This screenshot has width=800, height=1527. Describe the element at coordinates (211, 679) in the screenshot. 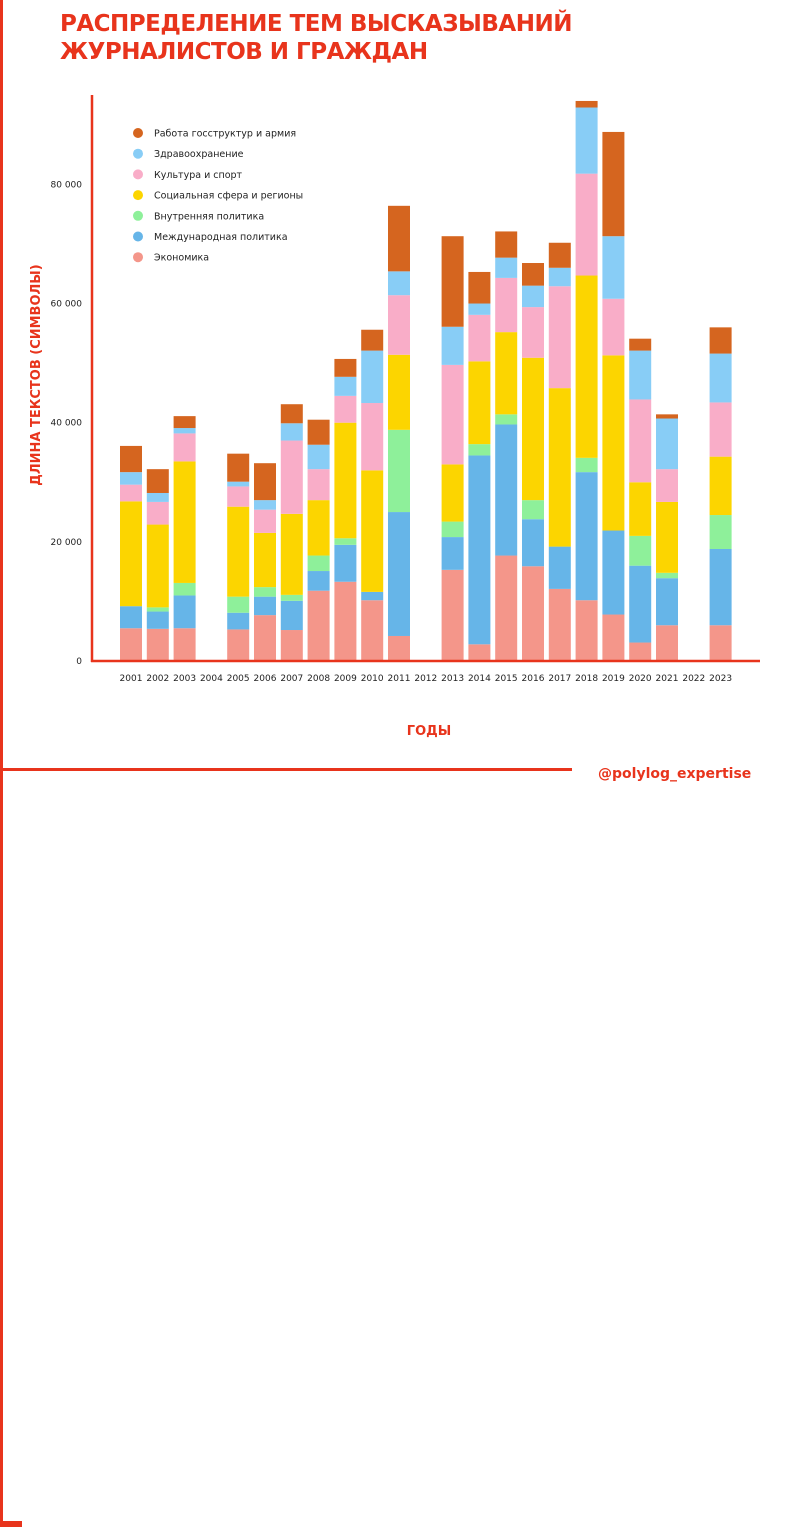

I see `x-tick-label: 2004` at that location.